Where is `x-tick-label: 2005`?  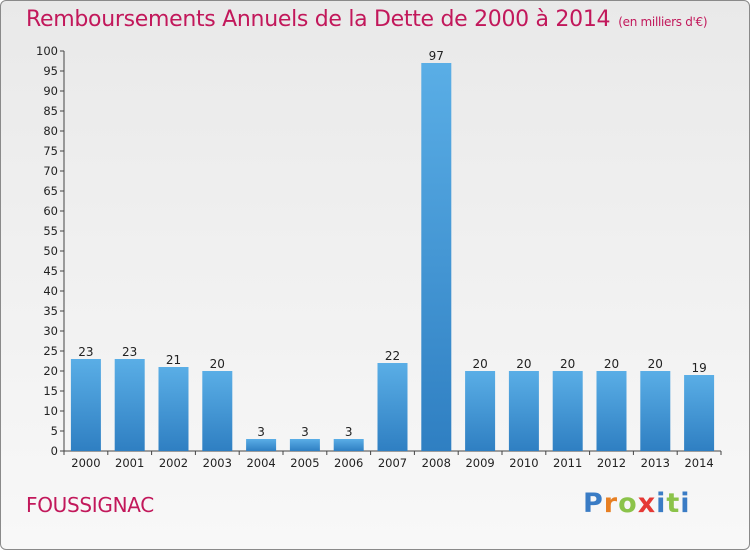
x-tick-label: 2005 is located at coordinates (304, 463).